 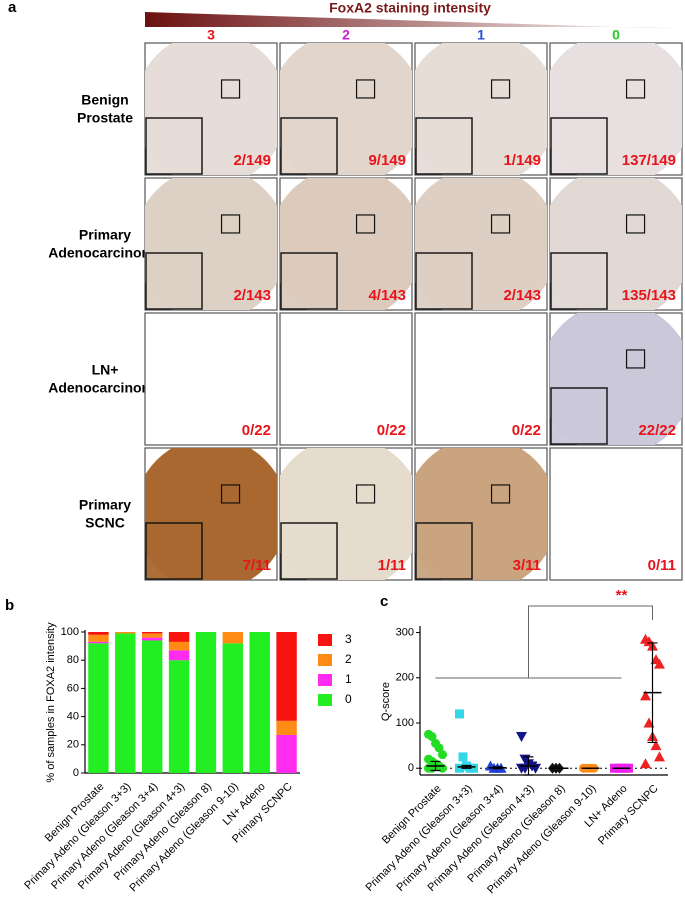 I want to click on panel-label: c, so click(x=384, y=601).